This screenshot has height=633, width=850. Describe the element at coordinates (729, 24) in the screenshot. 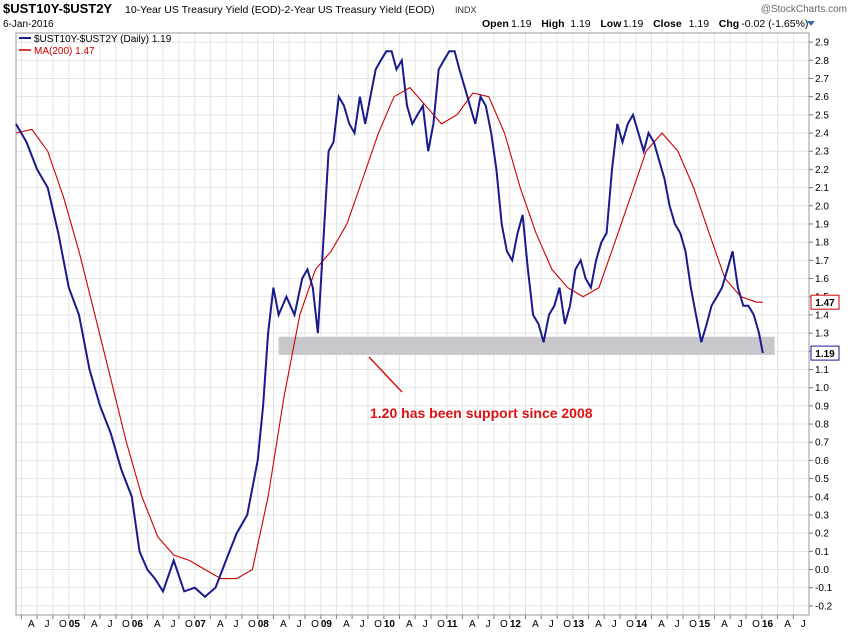

I see `ohlc-label-chg: Chg` at that location.